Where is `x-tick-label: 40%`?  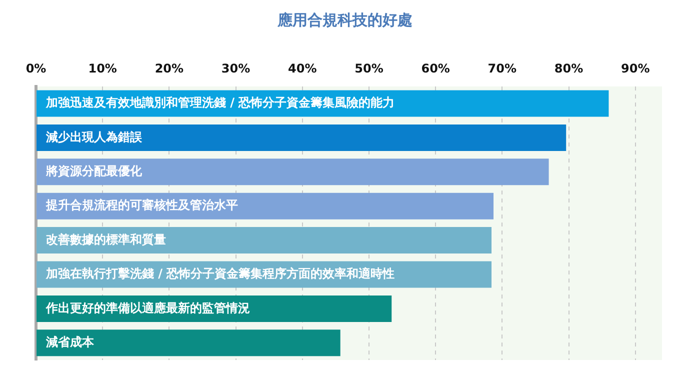
x-tick-label: 40% is located at coordinates (302, 68).